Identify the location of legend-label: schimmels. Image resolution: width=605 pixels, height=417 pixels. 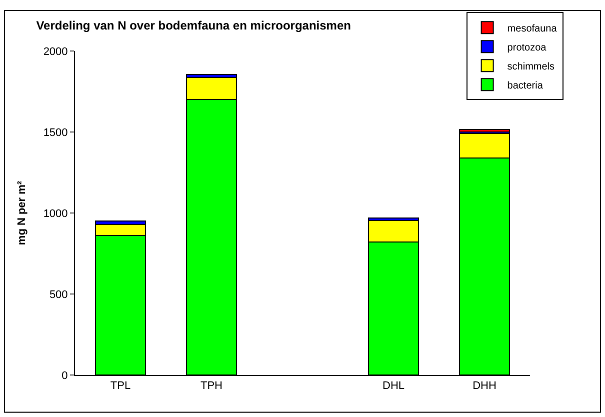
(531, 67).